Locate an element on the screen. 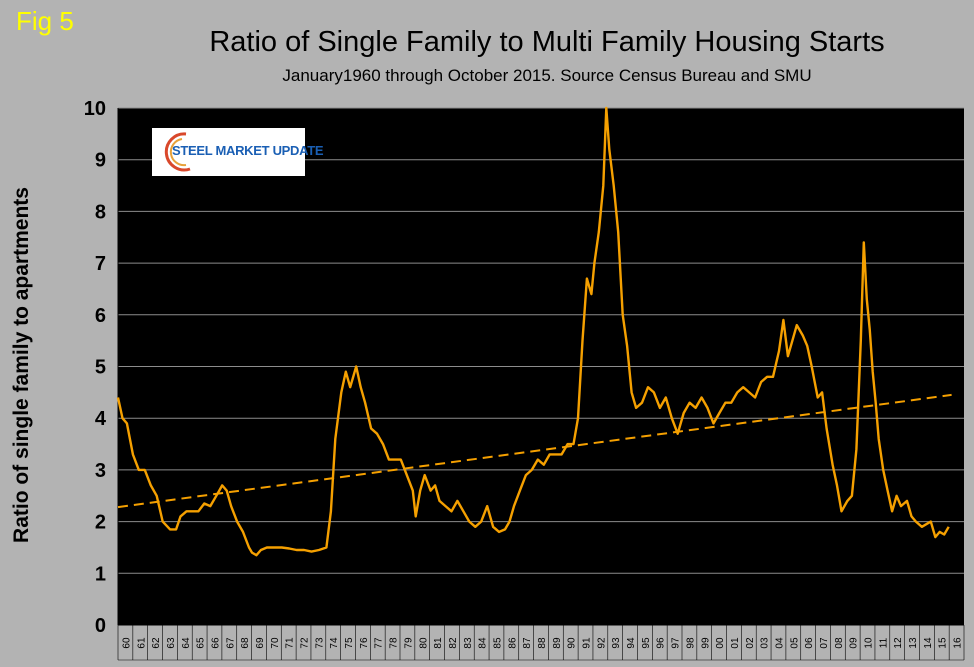  x-tick-text: 62 is located at coordinates (156, 643).